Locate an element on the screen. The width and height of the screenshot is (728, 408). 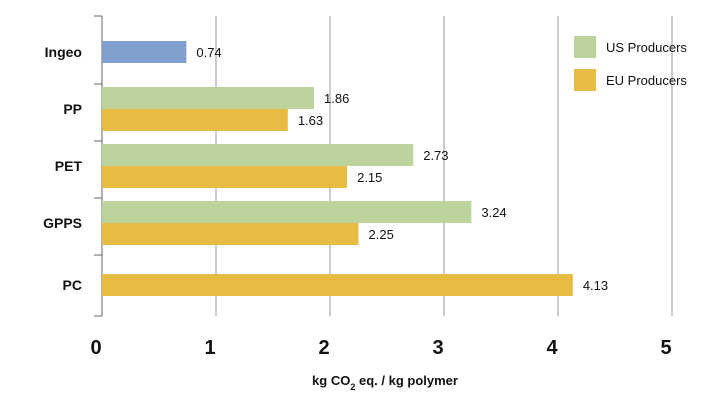
x-tick-1: 1 is located at coordinates (209, 348).